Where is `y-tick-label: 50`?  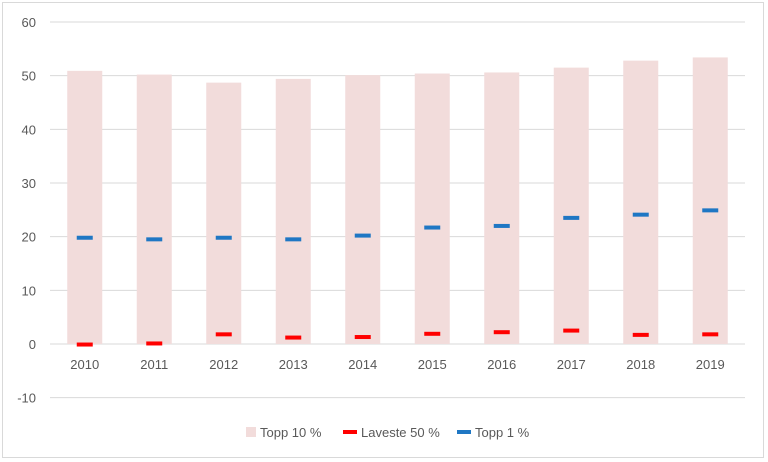 y-tick-label: 50 is located at coordinates (29, 76).